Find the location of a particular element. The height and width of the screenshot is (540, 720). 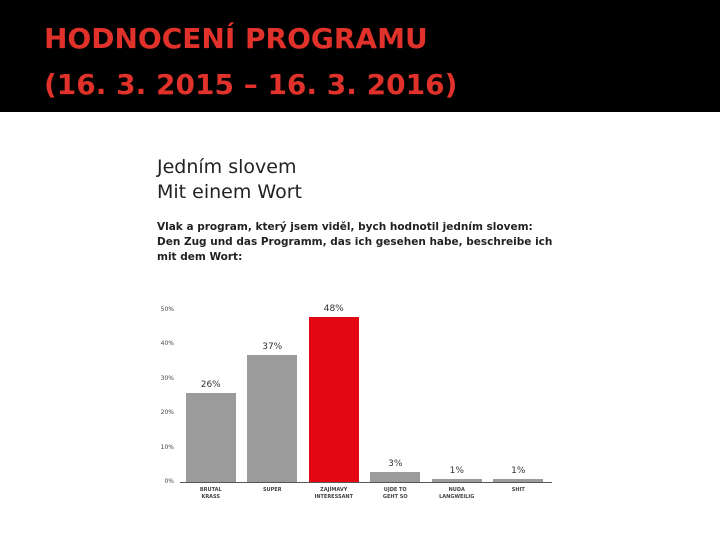

y-tick-label: 10% is located at coordinates (167, 447).